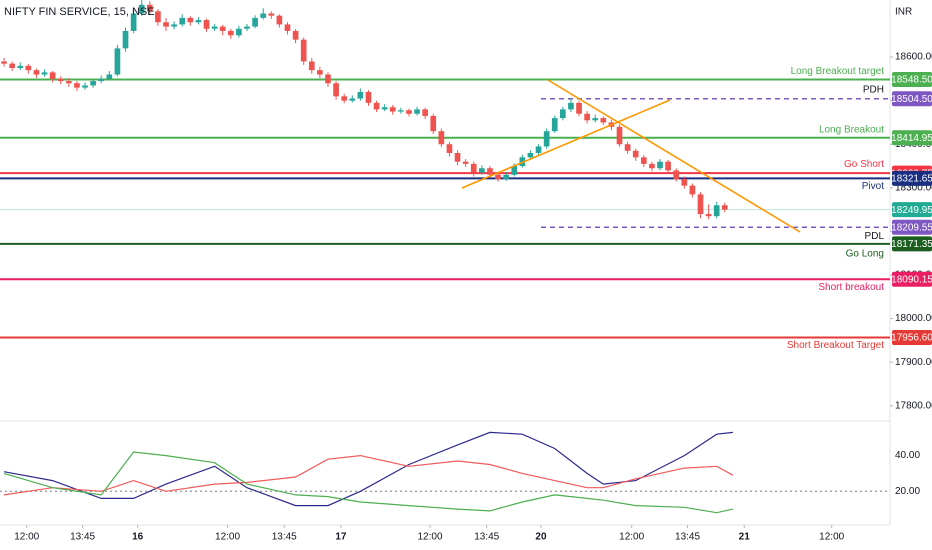 This screenshot has width=932, height=550. Describe the element at coordinates (911, 338) in the screenshot. I see `price-badge-label: 17956.60` at that location.